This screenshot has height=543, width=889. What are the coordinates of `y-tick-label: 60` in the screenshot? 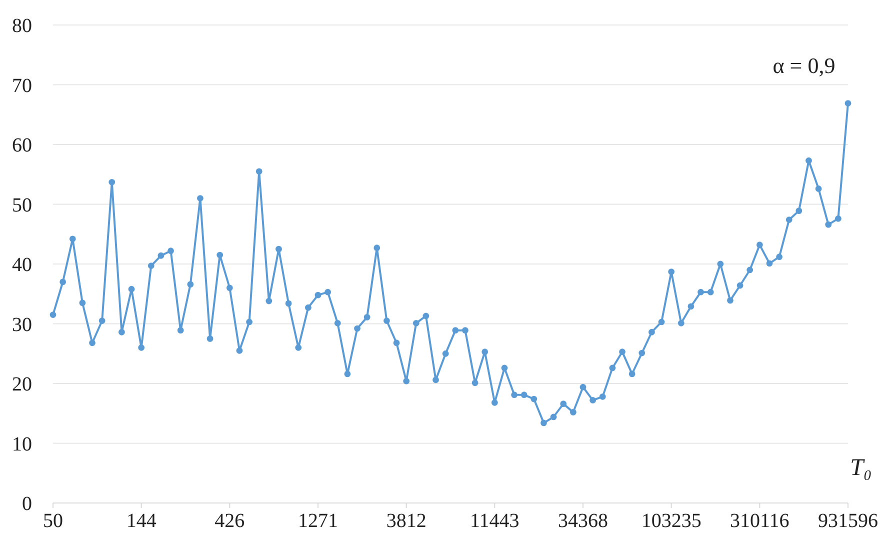 It's located at (22, 145).